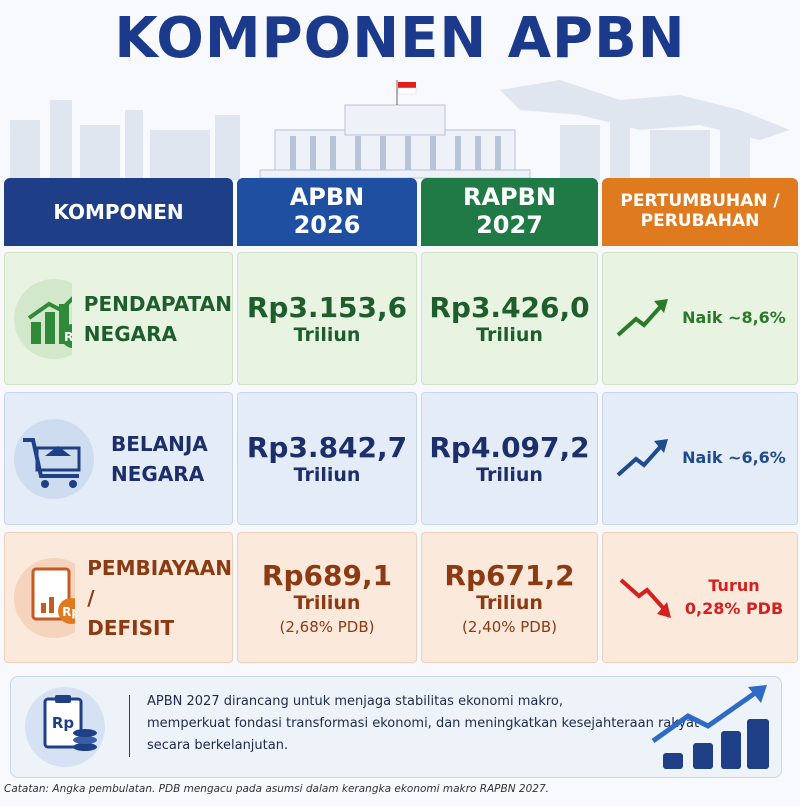 This screenshot has width=800, height=806. Describe the element at coordinates (327, 197) in the screenshot. I see `header-text: APBN` at that location.